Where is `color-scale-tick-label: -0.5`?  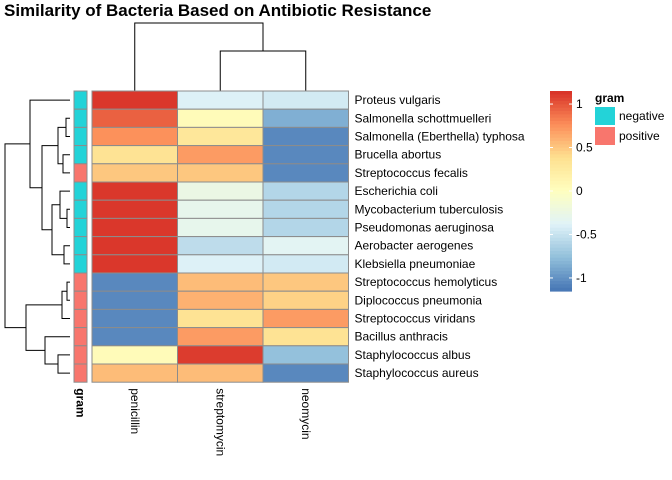 color-scale-tick-label: -0.5 is located at coordinates (586, 234).